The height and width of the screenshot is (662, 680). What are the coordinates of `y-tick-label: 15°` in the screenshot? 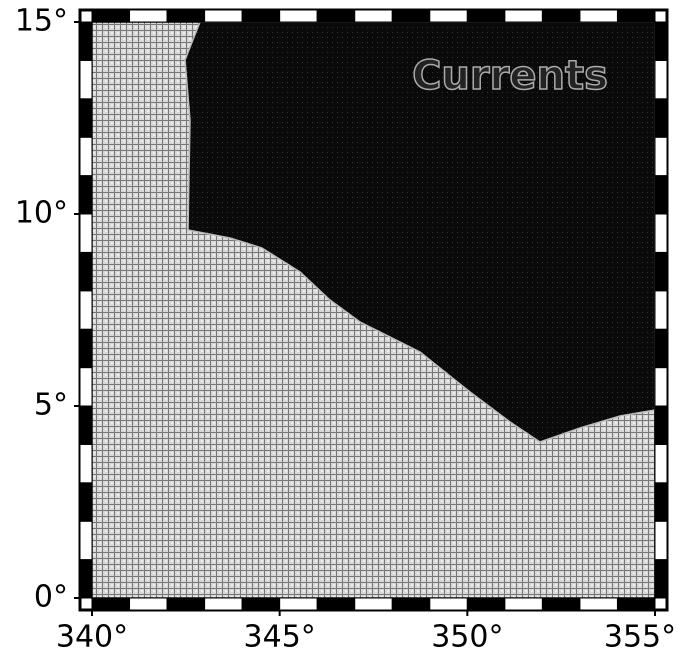 It's located at (41, 21).